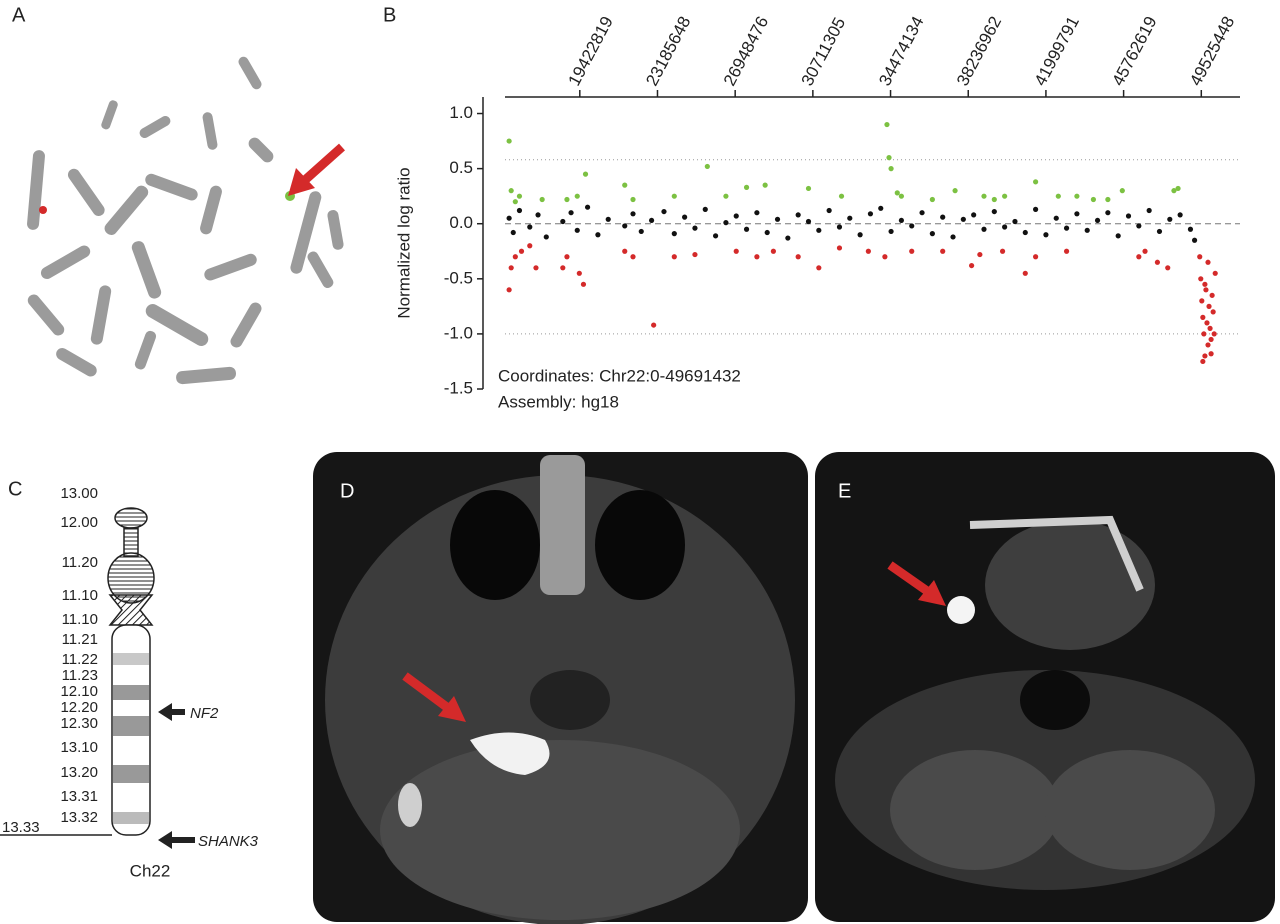 The height and width of the screenshot is (924, 1280). Describe the element at coordinates (461, 222) in the screenshot. I see `y-tick-label: 0.0` at that location.